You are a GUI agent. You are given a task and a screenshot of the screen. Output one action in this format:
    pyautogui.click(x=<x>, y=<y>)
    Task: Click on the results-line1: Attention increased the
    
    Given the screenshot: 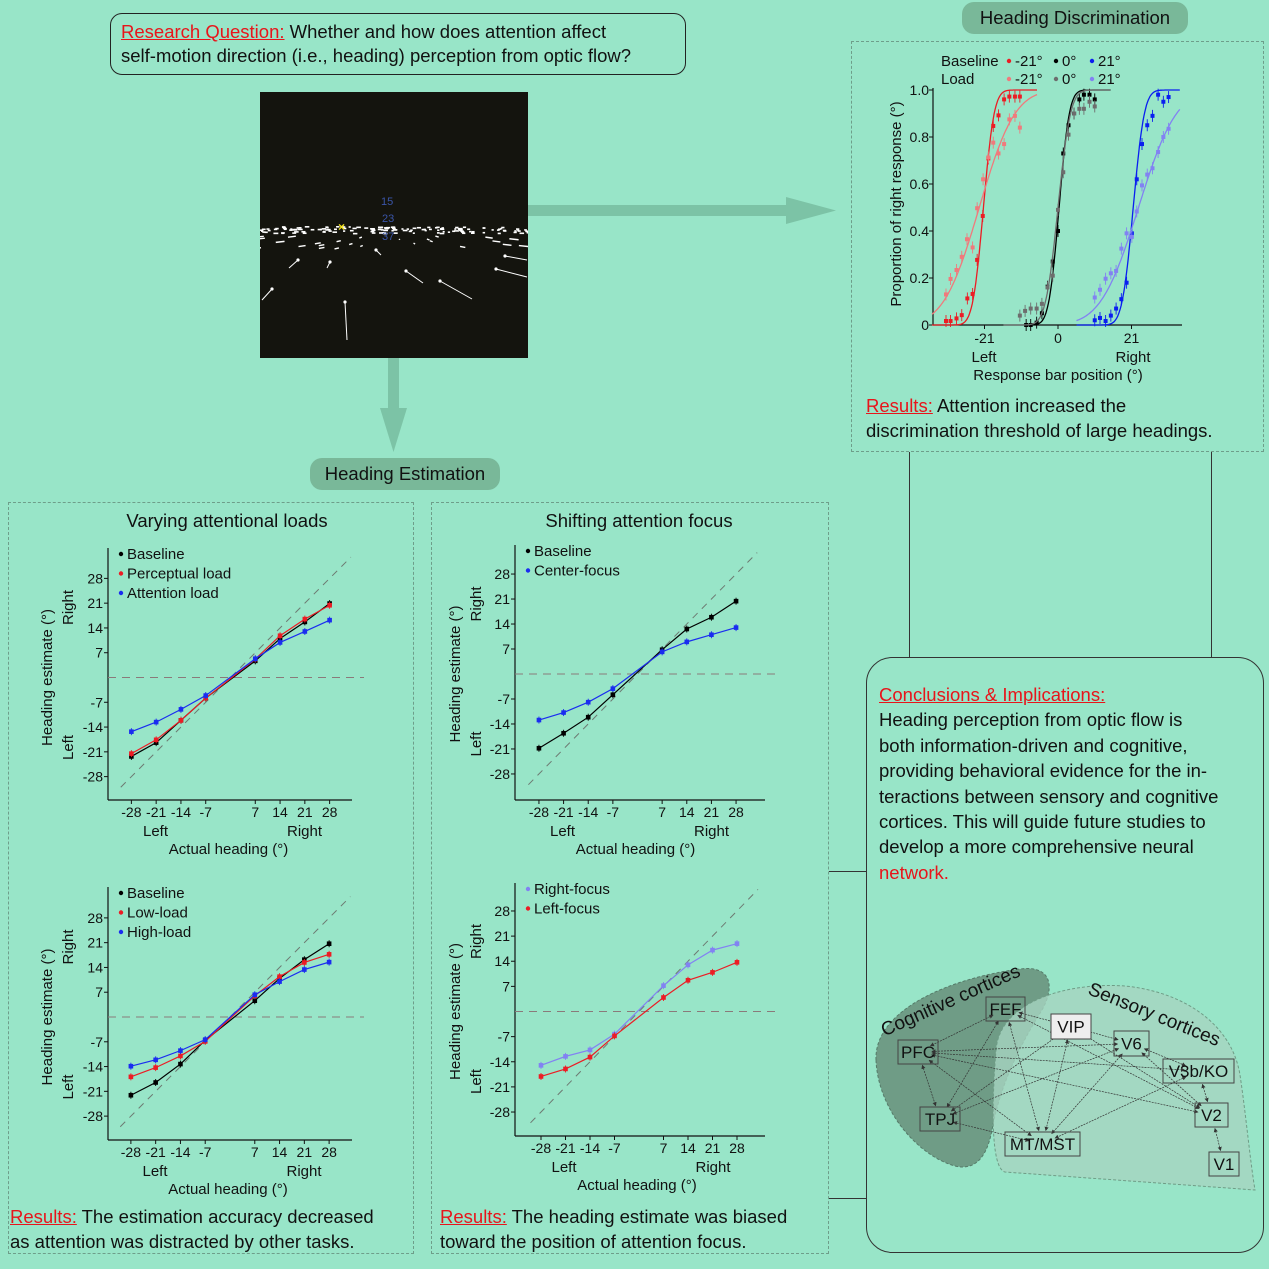 What is the action you would take?
    pyautogui.click(x=1029, y=405)
    